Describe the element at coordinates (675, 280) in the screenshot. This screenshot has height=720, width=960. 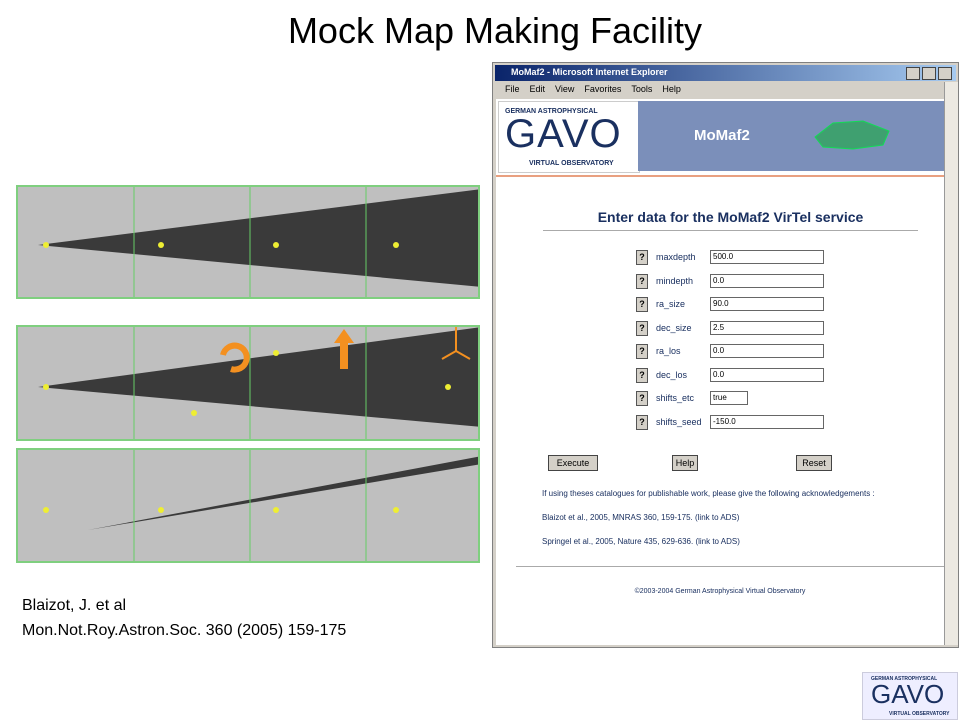
I see `field-name: mindepth` at that location.